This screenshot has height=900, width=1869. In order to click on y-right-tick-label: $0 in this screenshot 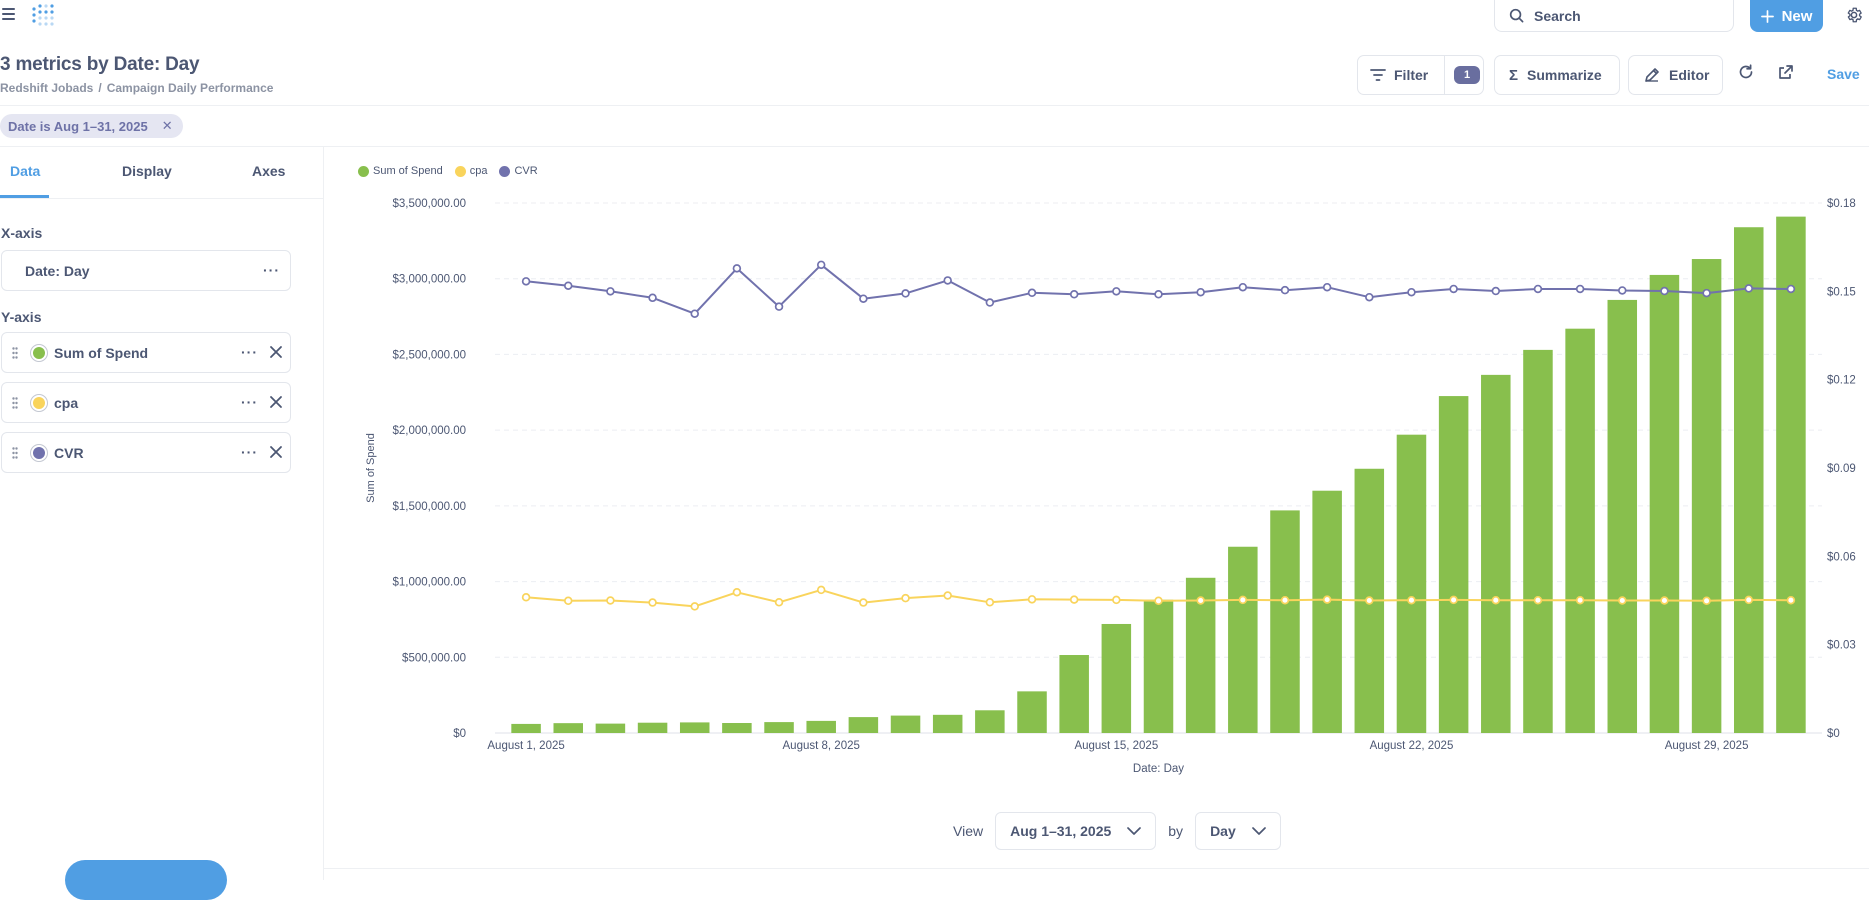, I will do `click(1833, 734)`.